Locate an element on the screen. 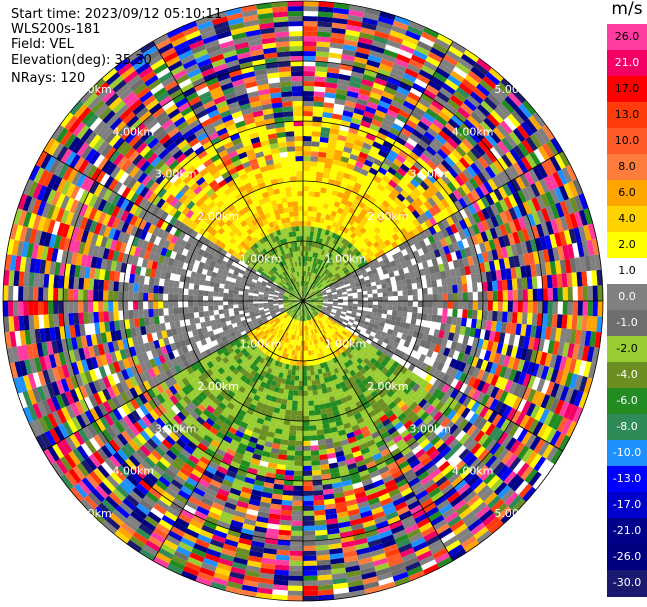 This screenshot has height=607, width=647. colorbar-tick-label: -26.0 is located at coordinates (627, 557).